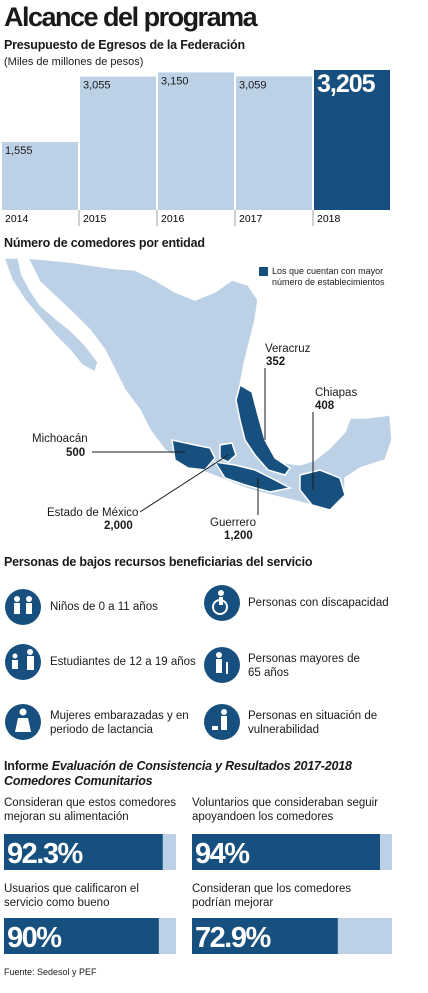 This screenshot has width=428, height=993. Describe the element at coordinates (251, 219) in the screenshot. I see `x-tick-label: 2017` at that location.